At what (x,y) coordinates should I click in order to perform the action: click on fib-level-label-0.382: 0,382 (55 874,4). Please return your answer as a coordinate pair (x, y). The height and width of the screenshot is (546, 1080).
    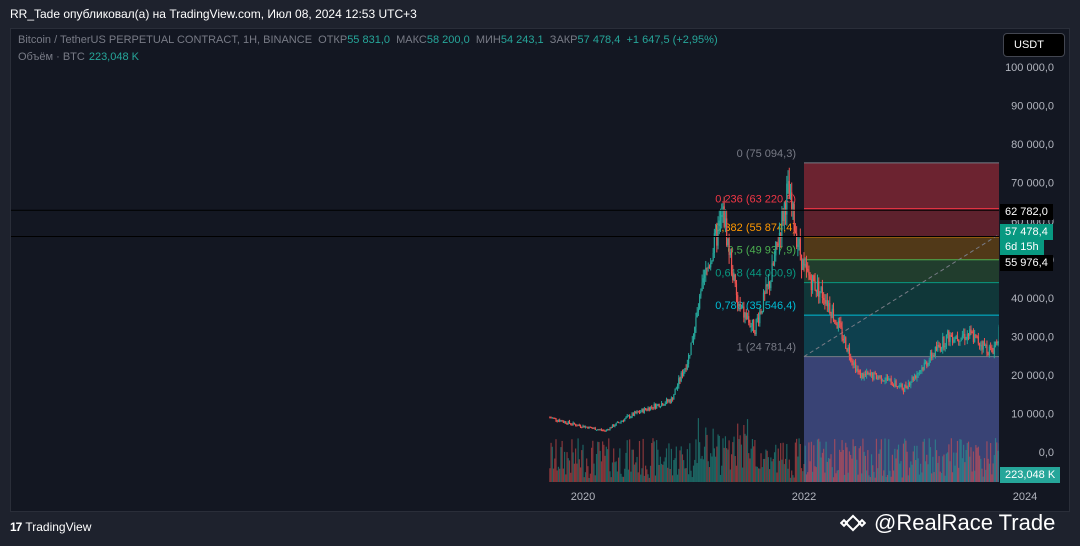
    Looking at the image, I should click on (755, 228).